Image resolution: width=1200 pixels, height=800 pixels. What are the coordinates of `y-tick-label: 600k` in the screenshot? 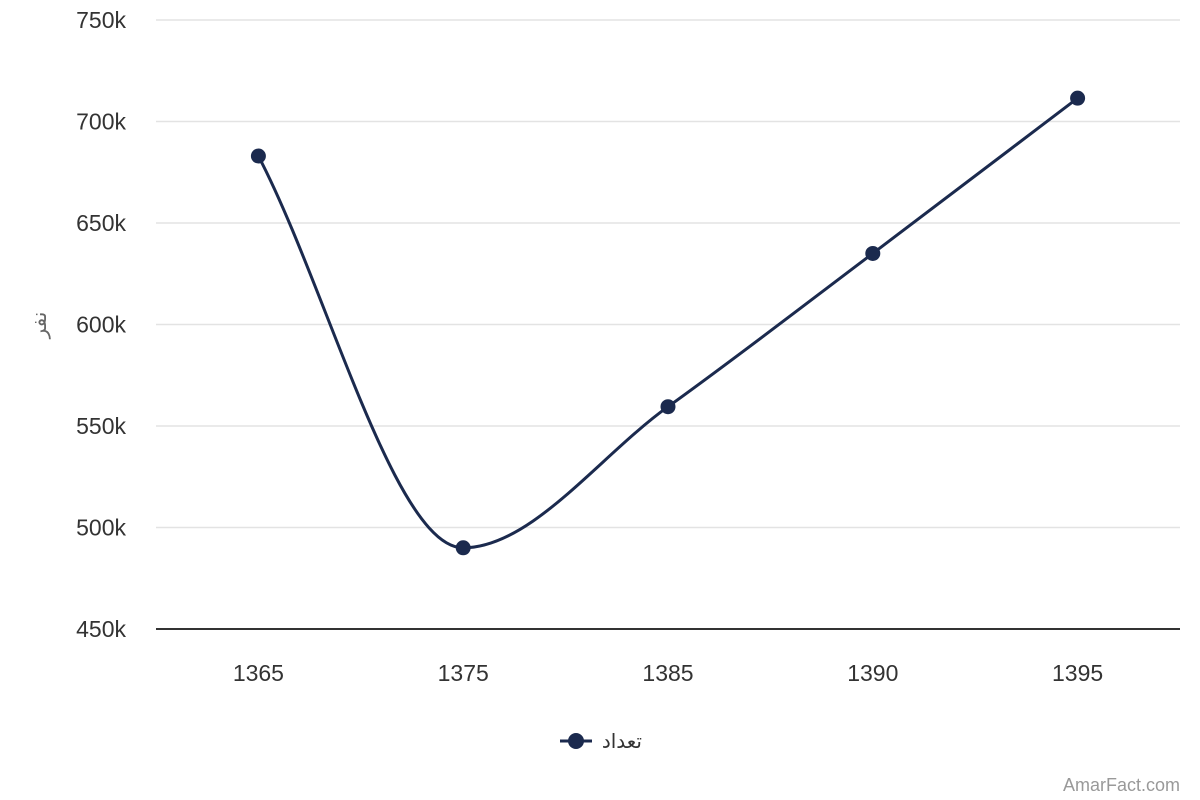 It's located at (101, 325).